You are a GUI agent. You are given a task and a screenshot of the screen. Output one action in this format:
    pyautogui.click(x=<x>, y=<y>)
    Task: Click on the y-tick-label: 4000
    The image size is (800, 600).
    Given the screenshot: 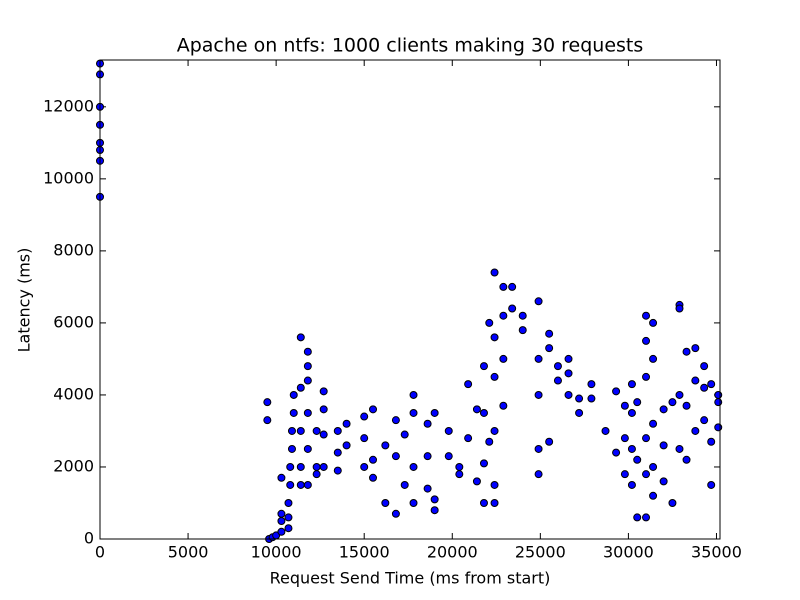 What is the action you would take?
    pyautogui.click(x=73, y=393)
    